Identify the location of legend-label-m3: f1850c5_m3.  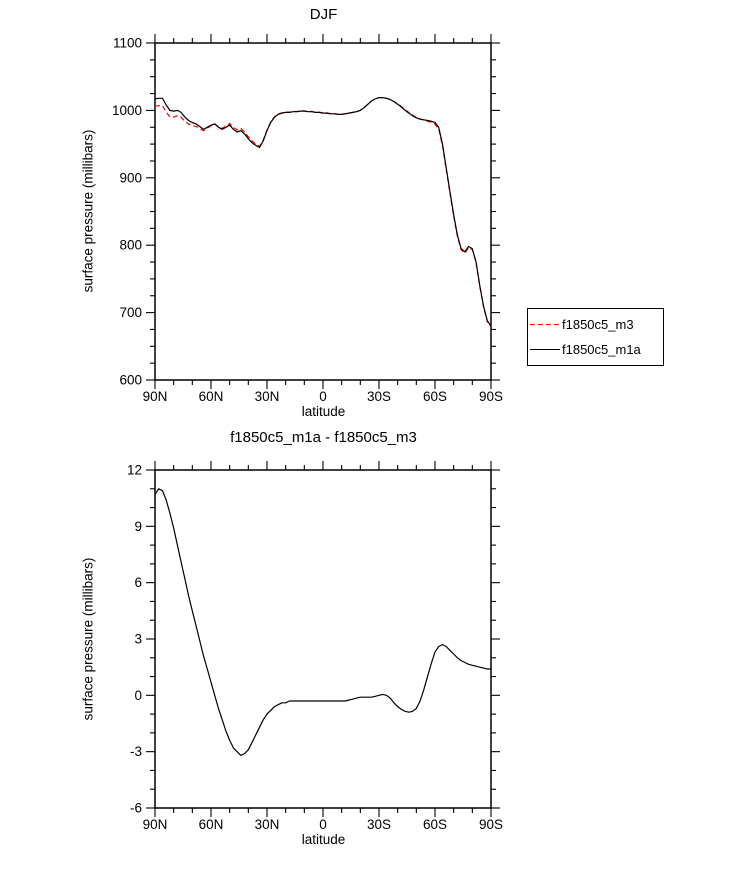
(598, 324).